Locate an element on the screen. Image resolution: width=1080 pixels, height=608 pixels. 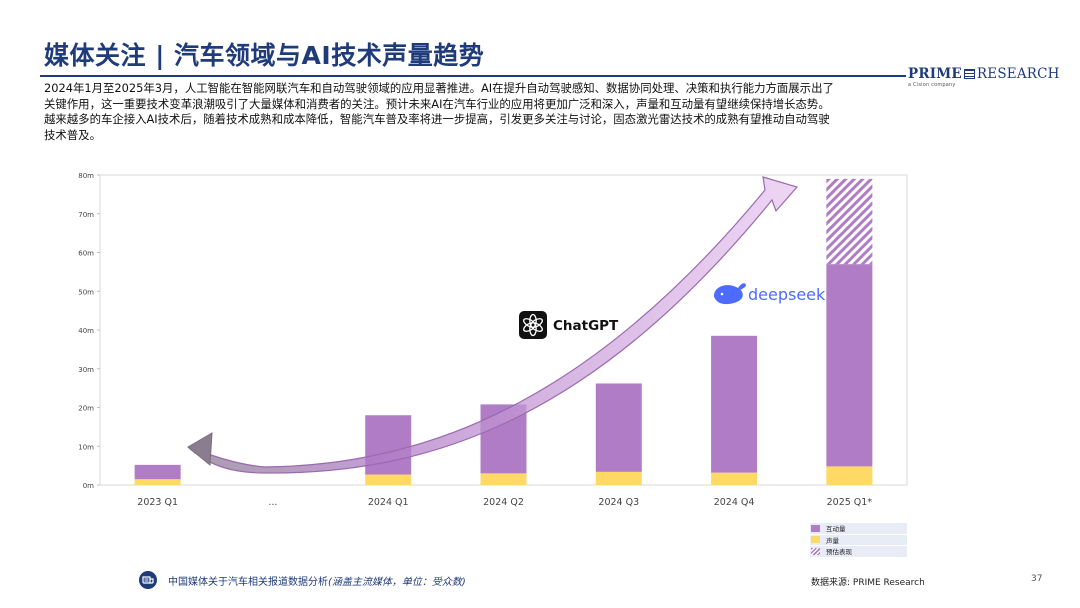
x-tick-label: 2024 Q4 is located at coordinates (734, 502).